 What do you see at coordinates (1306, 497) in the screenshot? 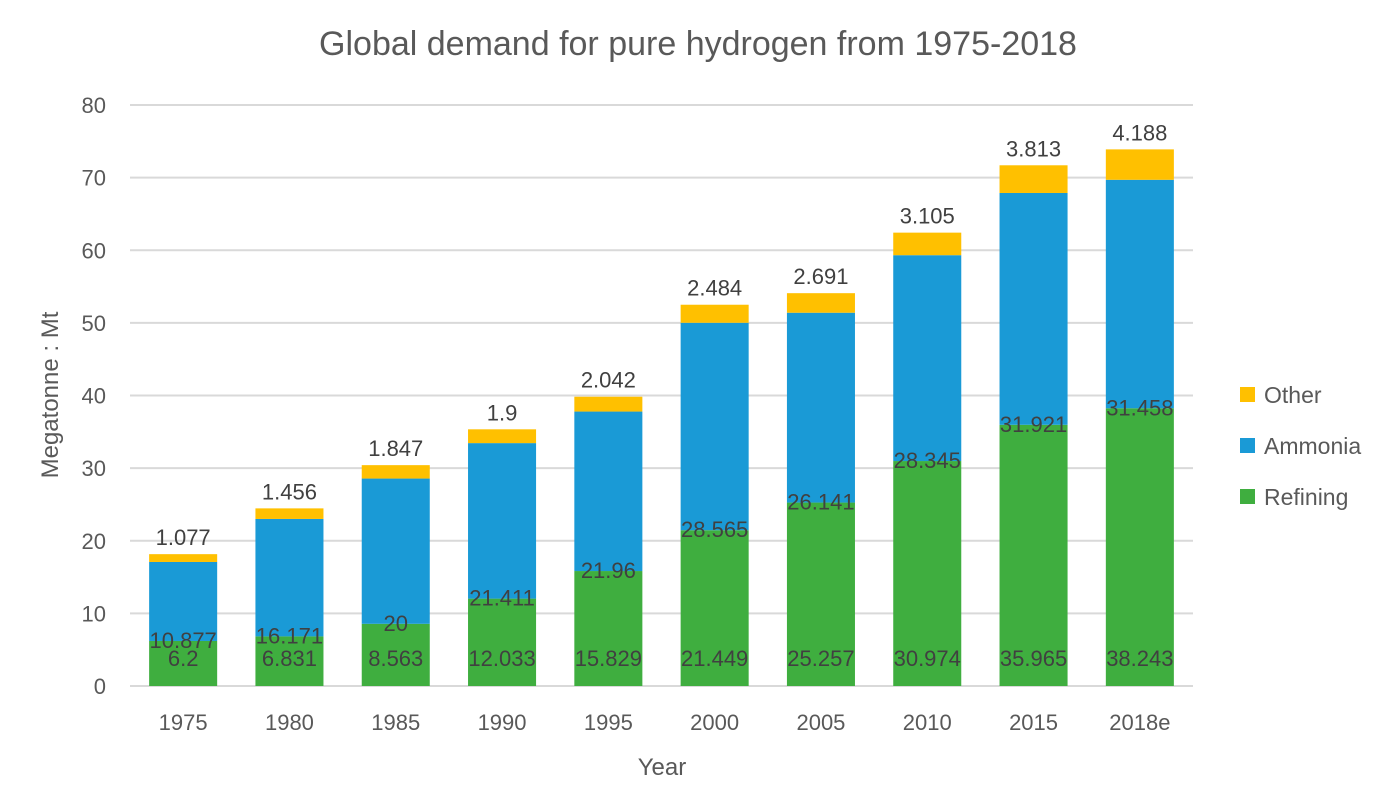
I see `legend-label-refining: Refining` at bounding box center [1306, 497].